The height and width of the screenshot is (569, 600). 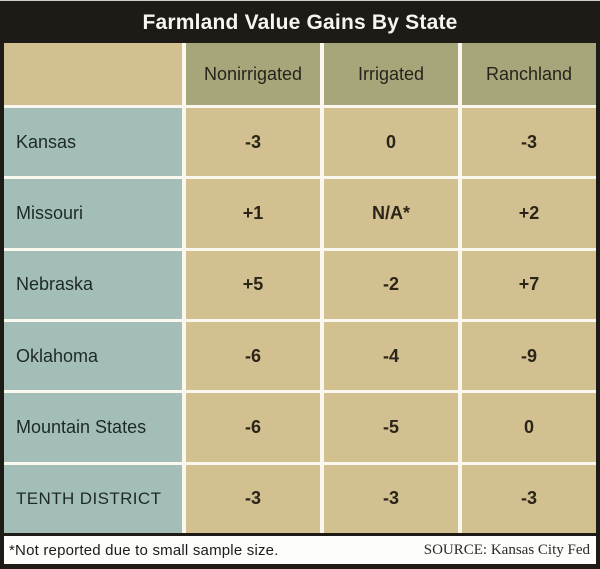 What do you see at coordinates (253, 427) in the screenshot?
I see `cell-mountain-states-nonirrigated: -6` at bounding box center [253, 427].